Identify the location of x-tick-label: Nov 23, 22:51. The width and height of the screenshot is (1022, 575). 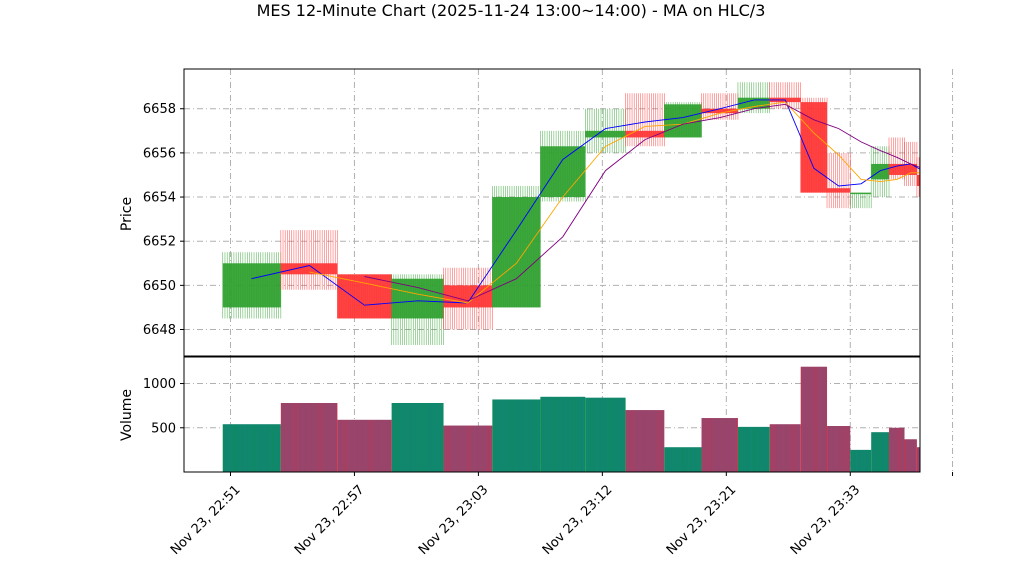
(206, 520).